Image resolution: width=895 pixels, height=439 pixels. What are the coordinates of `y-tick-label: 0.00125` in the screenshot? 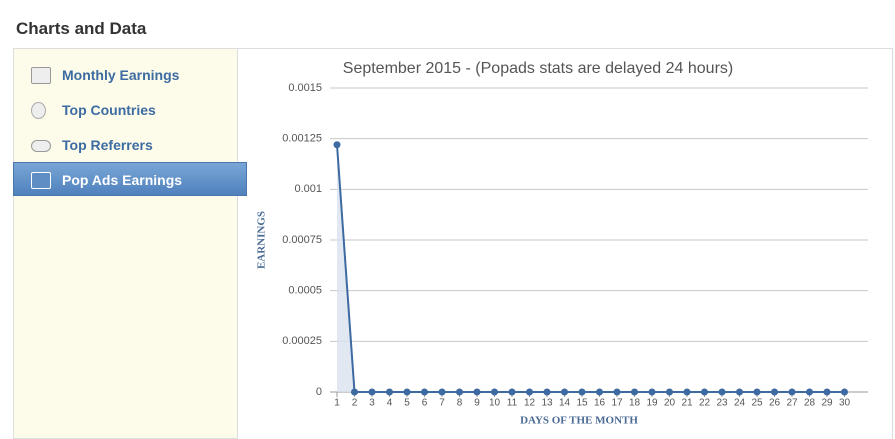 It's located at (302, 139).